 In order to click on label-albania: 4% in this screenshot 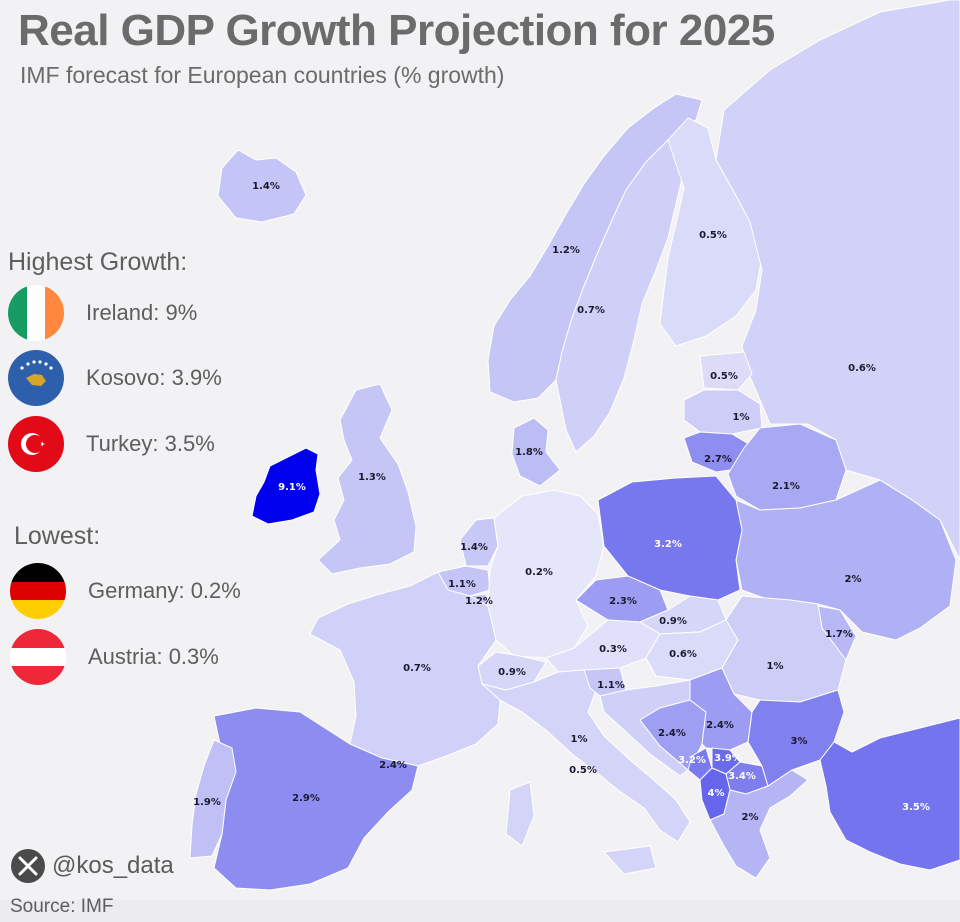, I will do `click(716, 793)`.